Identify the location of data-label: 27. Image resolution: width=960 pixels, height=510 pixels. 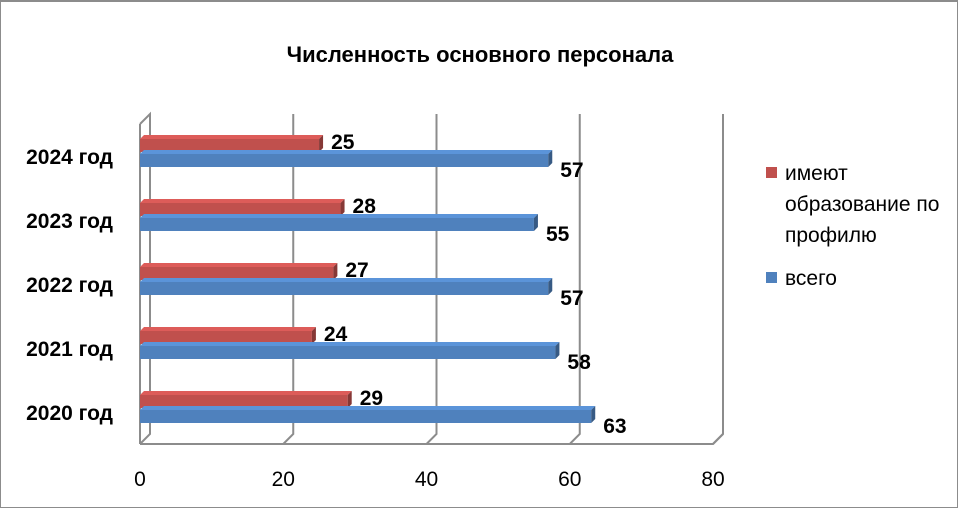
(356, 270).